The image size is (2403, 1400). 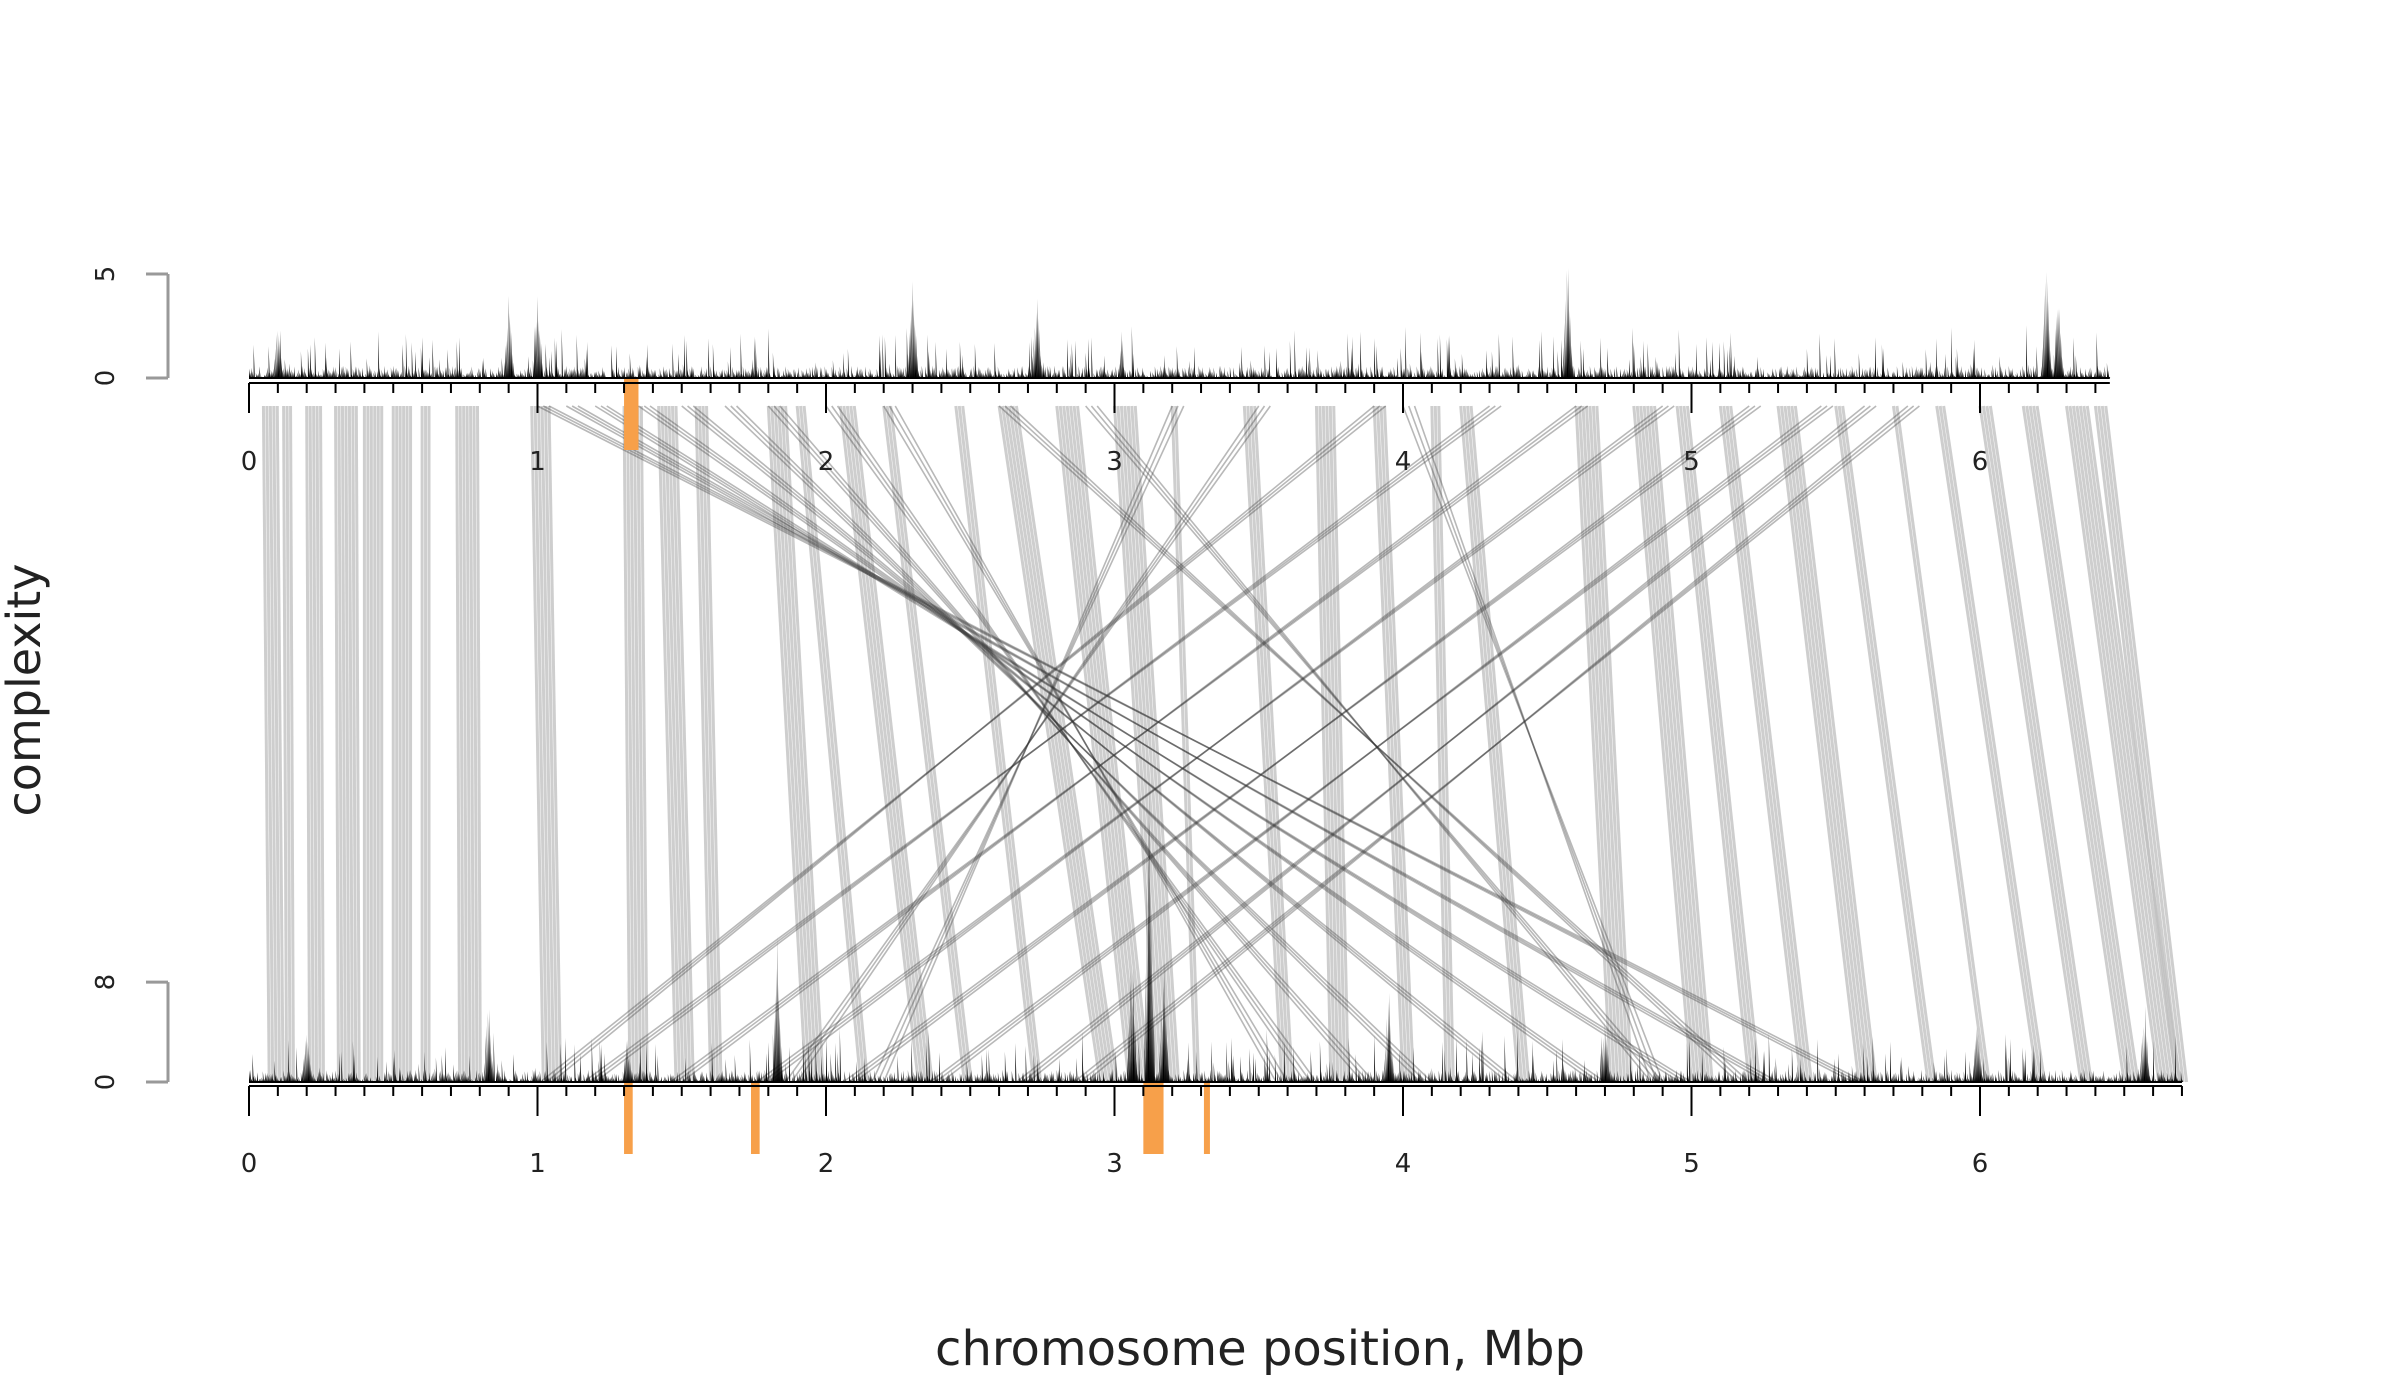 What do you see at coordinates (826, 462) in the screenshot?
I see `top-x-axis-tick-label: 2` at bounding box center [826, 462].